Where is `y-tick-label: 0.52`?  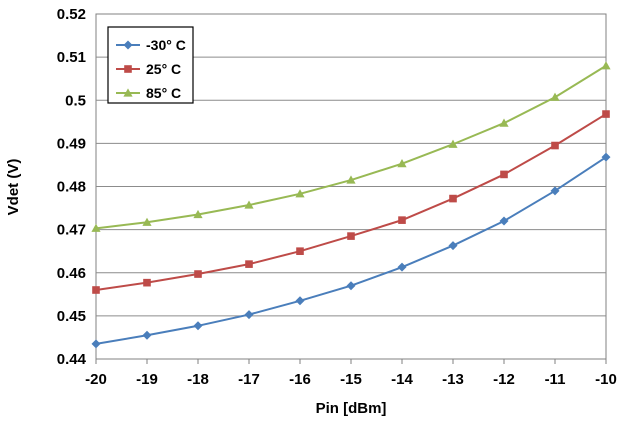
y-tick-label: 0.52 is located at coordinates (71, 14).